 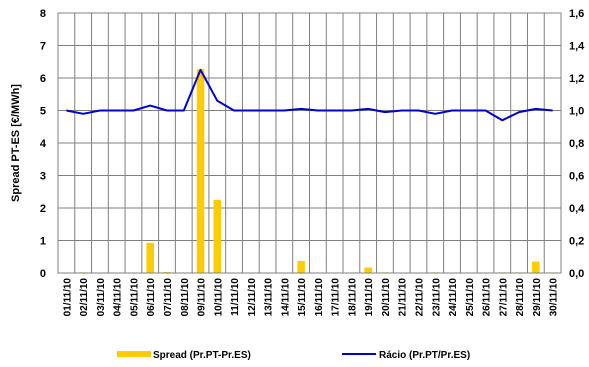 What do you see at coordinates (520, 297) in the screenshot?
I see `x-tick-label: 28/11/10` at bounding box center [520, 297].